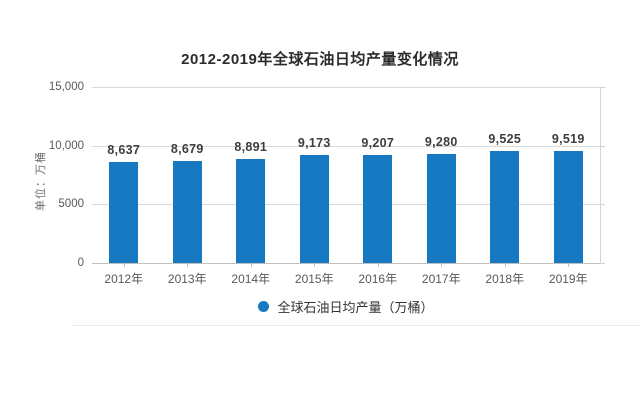 This screenshot has width=640, height=400. I want to click on bar-value-label: 9,280, so click(441, 142).